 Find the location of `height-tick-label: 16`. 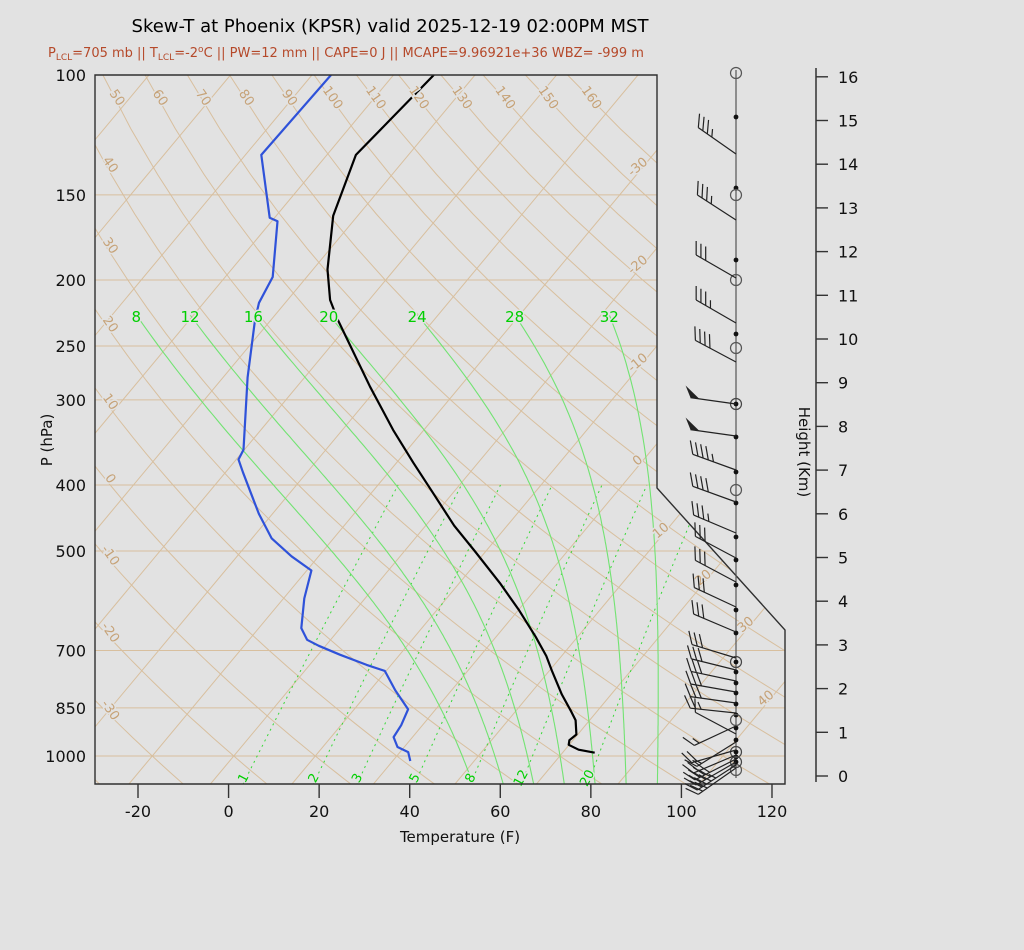

height-tick-label: 16 is located at coordinates (848, 77).